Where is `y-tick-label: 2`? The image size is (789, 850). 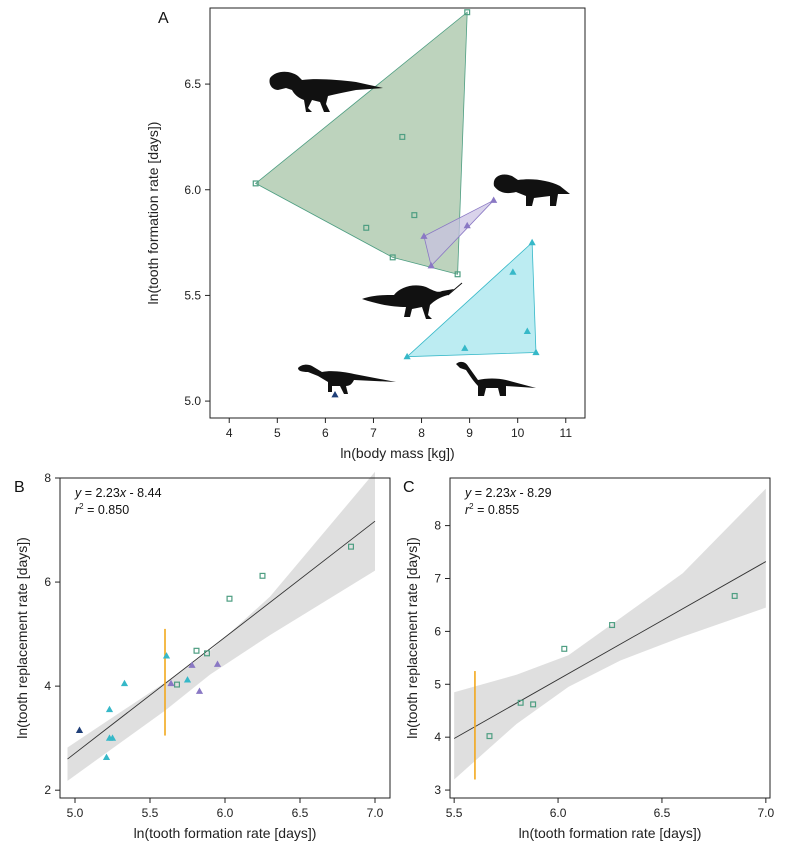
y-tick-label: 2 is located at coordinates (47, 790).